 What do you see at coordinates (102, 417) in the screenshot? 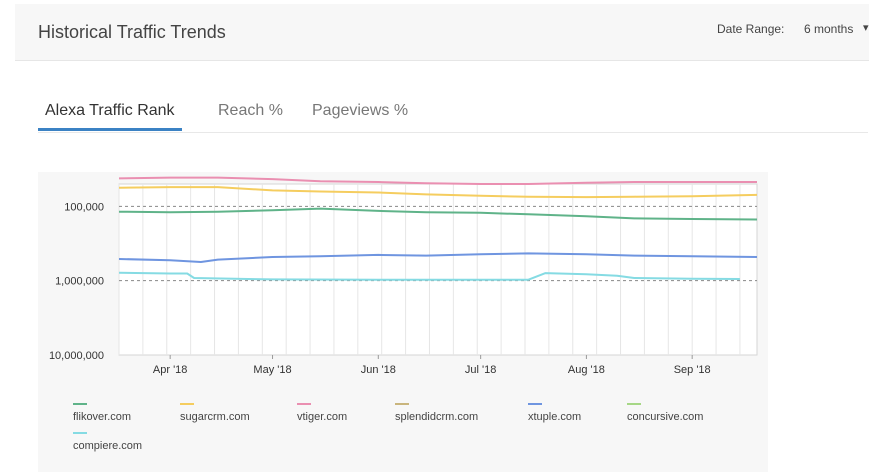
I see `legend-item-flikover-com: flikover.com` at bounding box center [102, 417].